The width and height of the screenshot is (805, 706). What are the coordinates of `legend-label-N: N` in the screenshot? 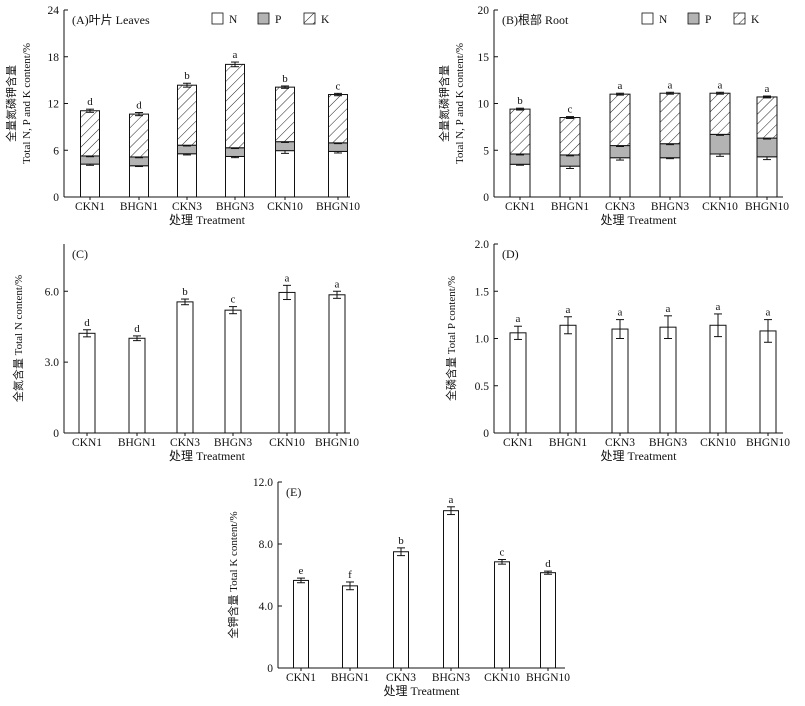 It's located at (663, 20).